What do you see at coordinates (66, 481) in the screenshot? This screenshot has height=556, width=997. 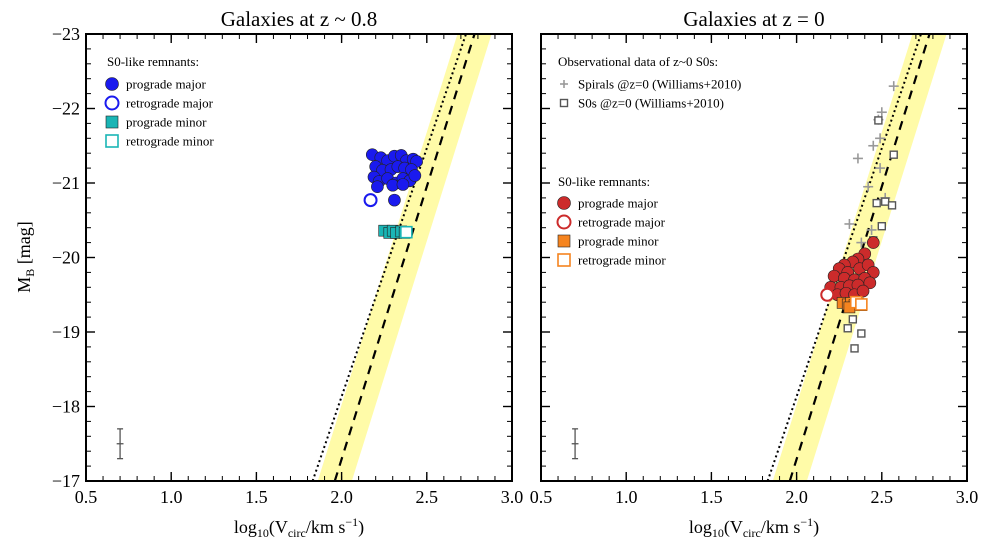 I see `y-tick-label: −17` at bounding box center [66, 481].